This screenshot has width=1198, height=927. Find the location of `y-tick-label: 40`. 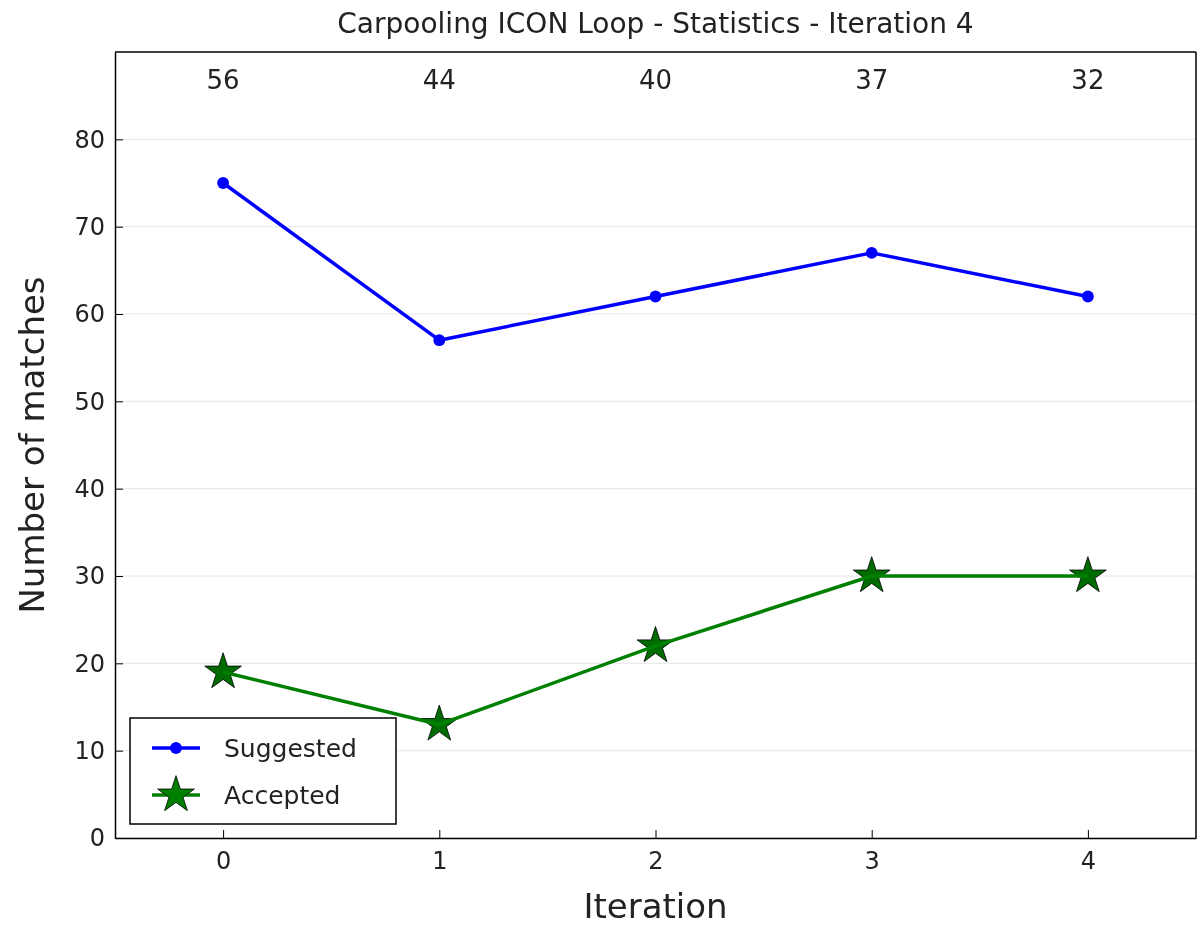

y-tick-label: 40 is located at coordinates (89, 488).